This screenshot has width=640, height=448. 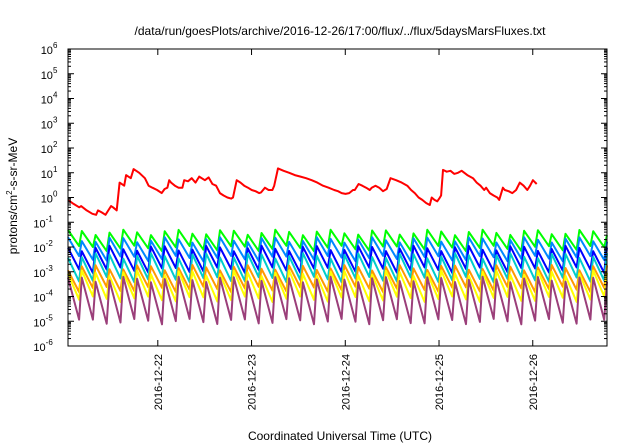 I want to click on y-tick-label: 10⁻⁵, so click(x=43, y=321).